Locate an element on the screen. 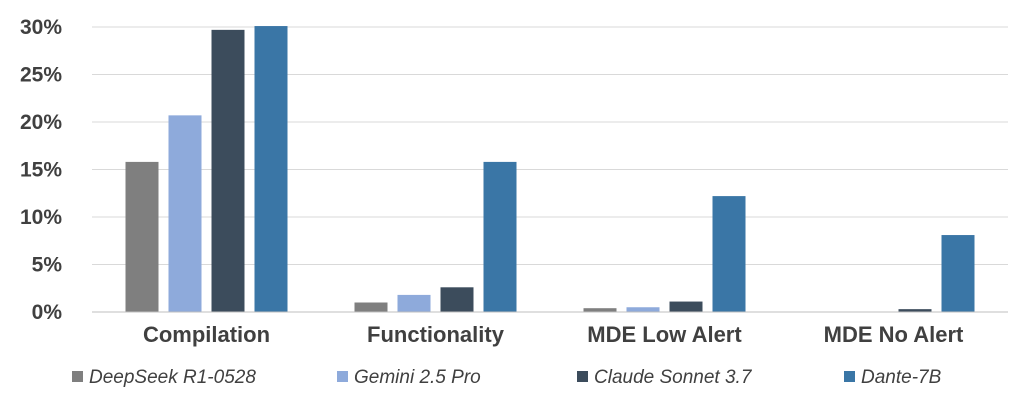 The image size is (1024, 408). y-axis-ticks: 0% 5% 10% 15% 20% 25% 30% is located at coordinates (41, 170).